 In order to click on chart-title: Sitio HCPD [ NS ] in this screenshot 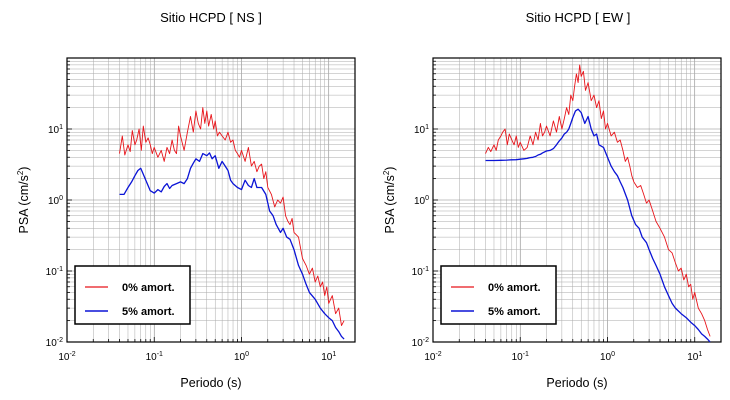, I will do `click(211, 17)`.